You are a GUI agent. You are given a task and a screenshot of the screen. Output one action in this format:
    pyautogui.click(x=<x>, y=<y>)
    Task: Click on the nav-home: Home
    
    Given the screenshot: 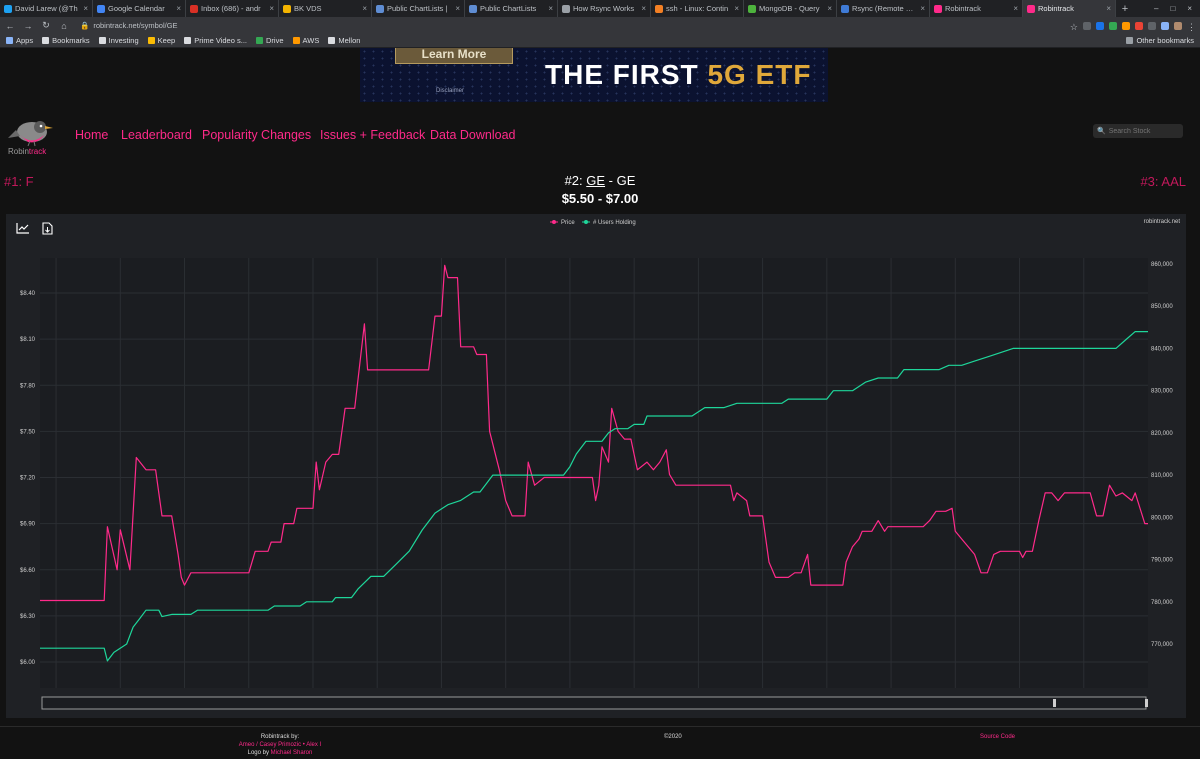 What is the action you would take?
    pyautogui.click(x=92, y=135)
    